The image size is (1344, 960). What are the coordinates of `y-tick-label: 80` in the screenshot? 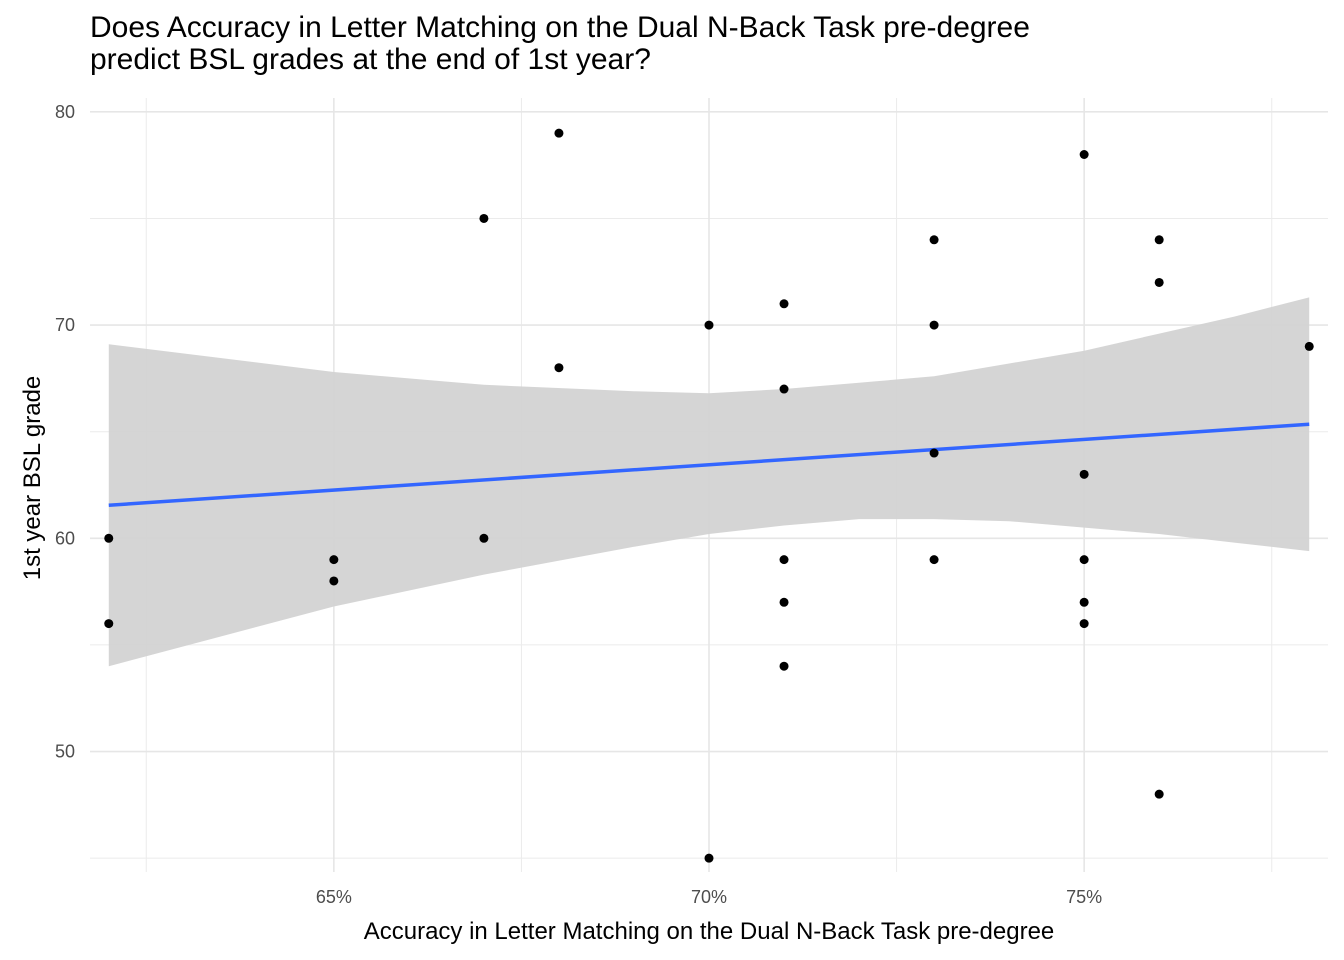 It's located at (65, 112).